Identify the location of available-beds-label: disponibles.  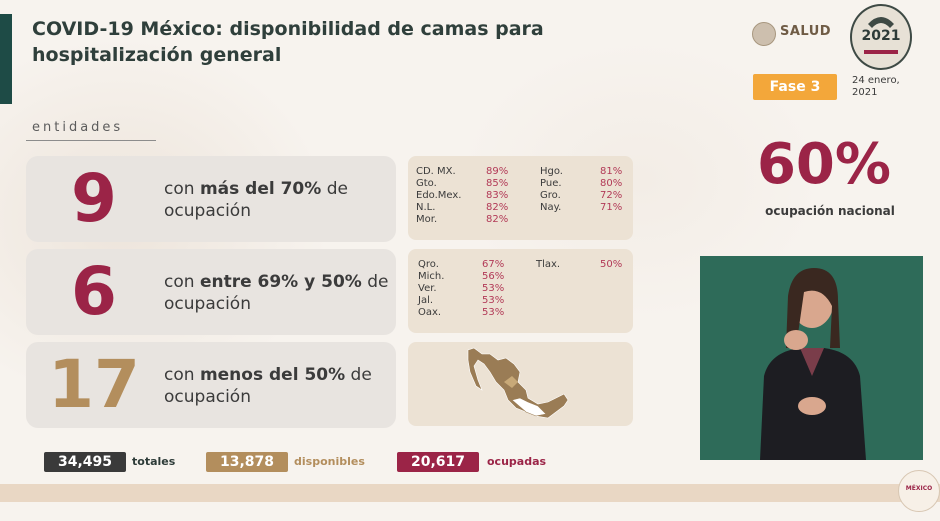
(329, 461).